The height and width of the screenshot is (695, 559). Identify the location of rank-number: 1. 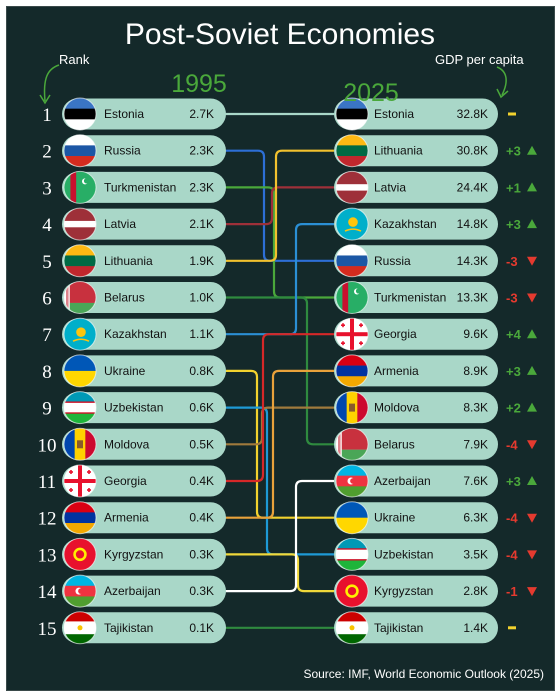
(47, 115).